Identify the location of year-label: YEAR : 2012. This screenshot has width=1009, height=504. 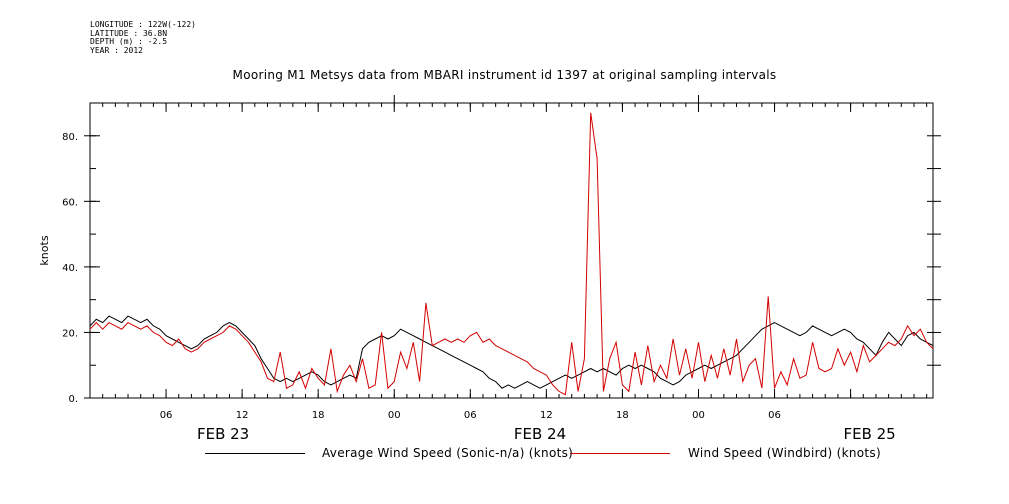
(116, 50).